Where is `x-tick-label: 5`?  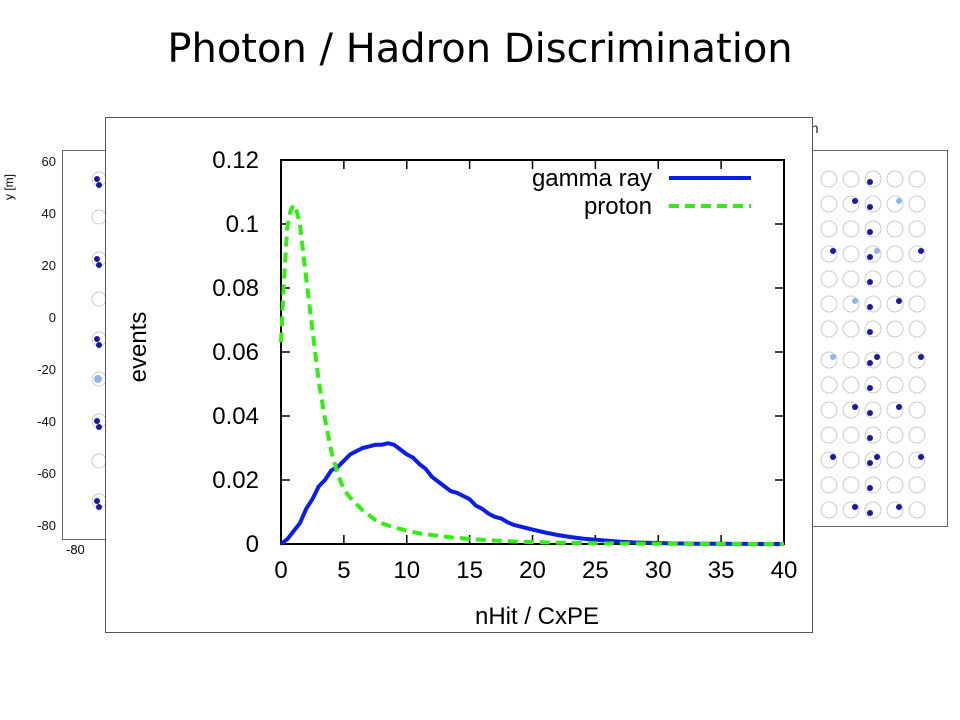
x-tick-label: 5 is located at coordinates (343, 570).